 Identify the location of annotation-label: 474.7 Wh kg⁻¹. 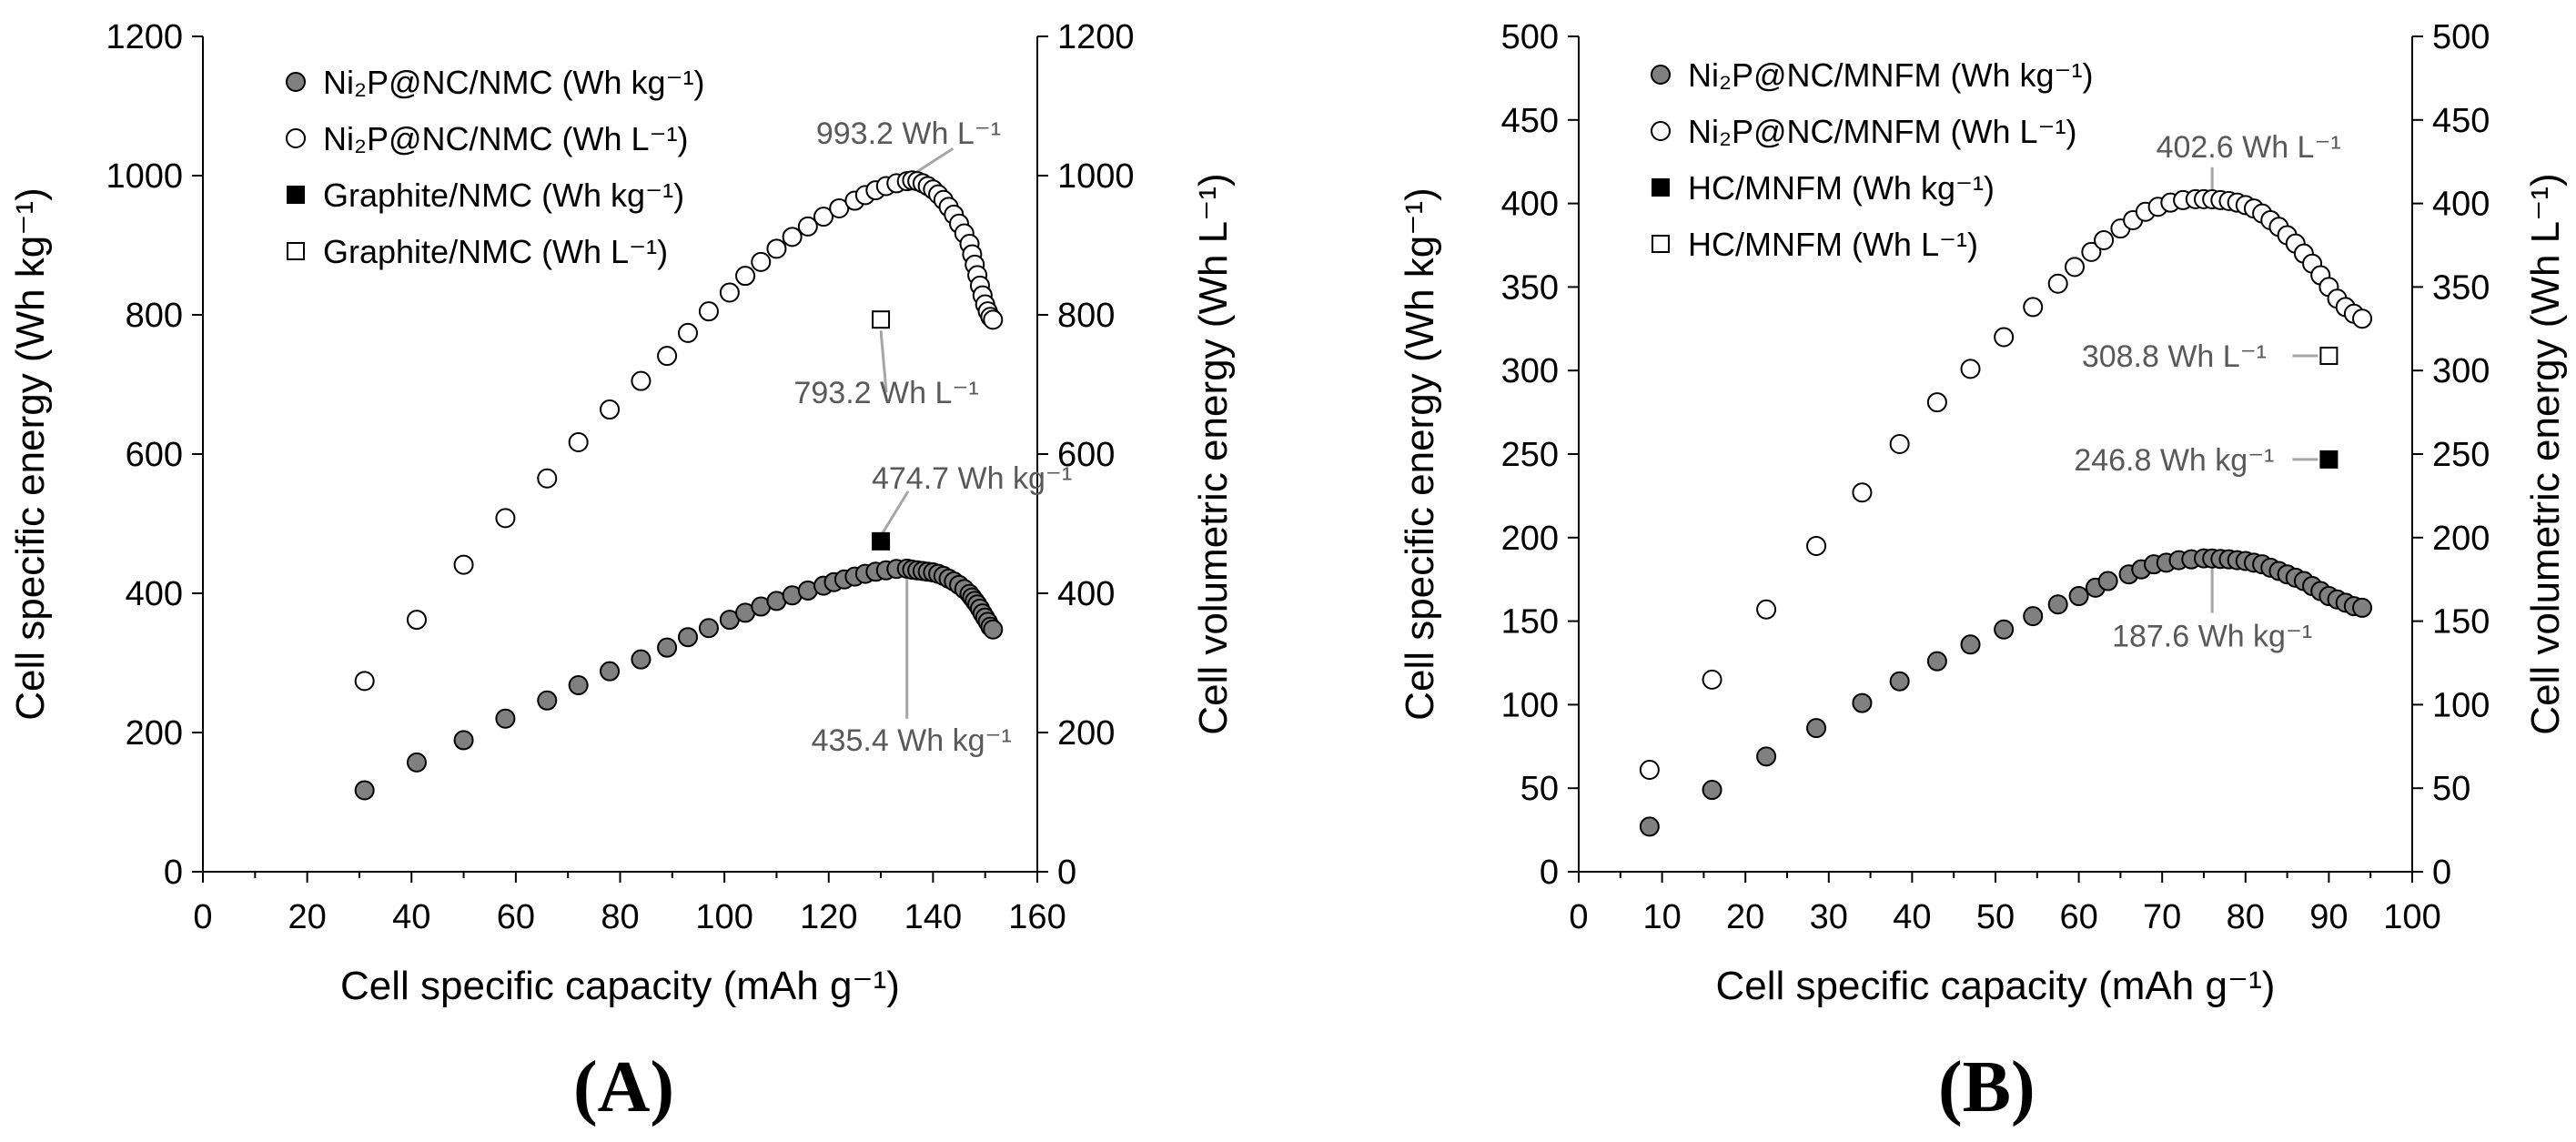
(972, 478).